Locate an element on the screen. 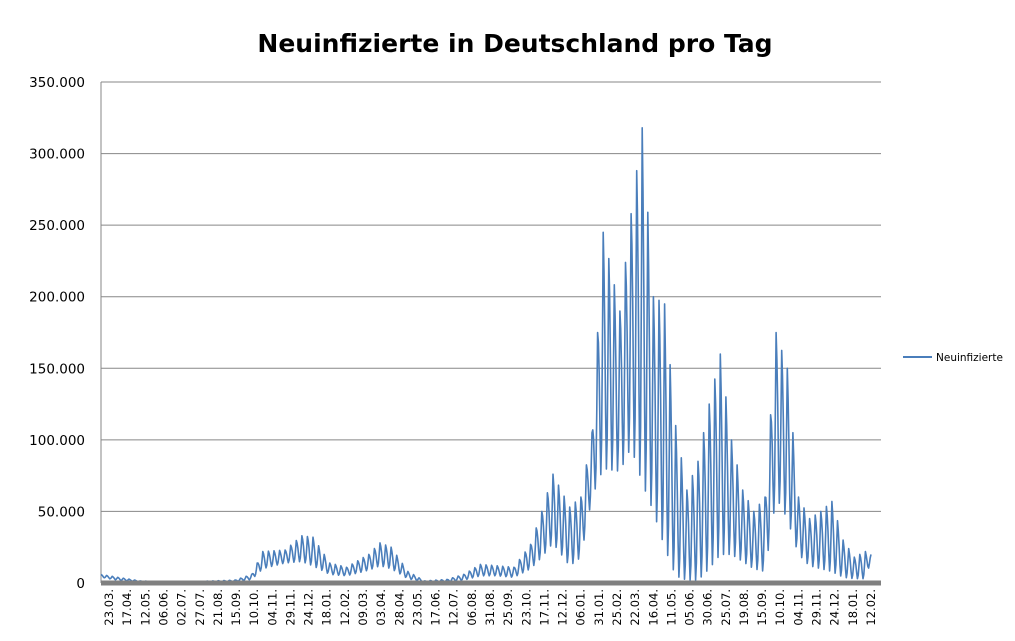  x-tick-label: 03.04. is located at coordinates (381, 607).